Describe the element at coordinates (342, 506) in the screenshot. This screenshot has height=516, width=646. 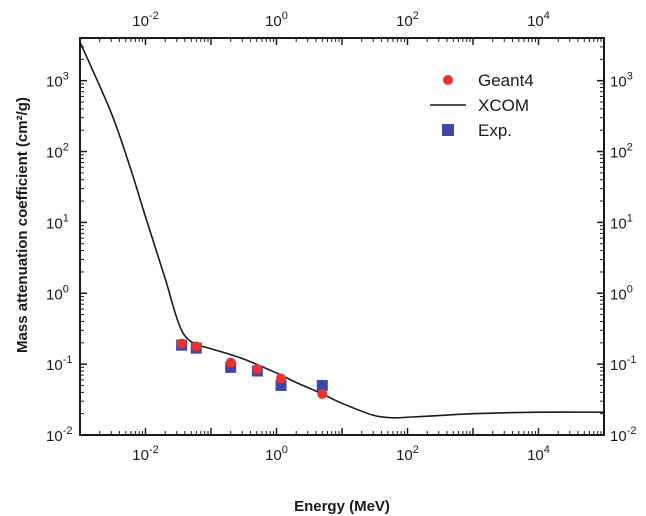
I see `x-axis-title: Energy (MeV)` at that location.